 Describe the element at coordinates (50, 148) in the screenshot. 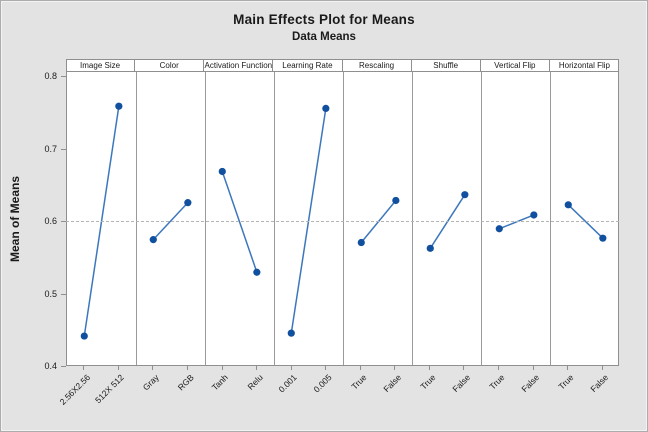

I see `y-tick-label: 0.7` at that location.